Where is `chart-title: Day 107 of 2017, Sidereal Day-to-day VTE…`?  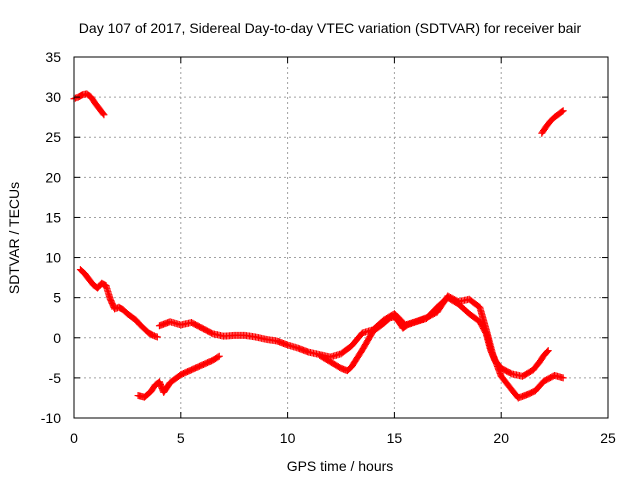 chart-title: Day 107 of 2017, Sidereal Day-to-day VTE… is located at coordinates (330, 28).